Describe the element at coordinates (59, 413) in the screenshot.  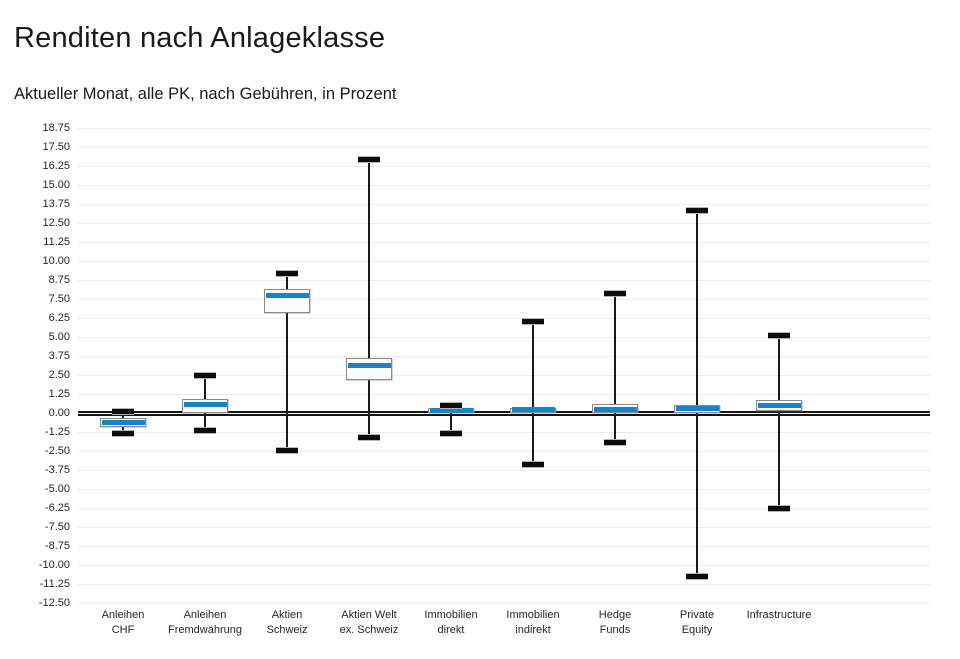
I see `y-tick-label: 0.00` at that location.